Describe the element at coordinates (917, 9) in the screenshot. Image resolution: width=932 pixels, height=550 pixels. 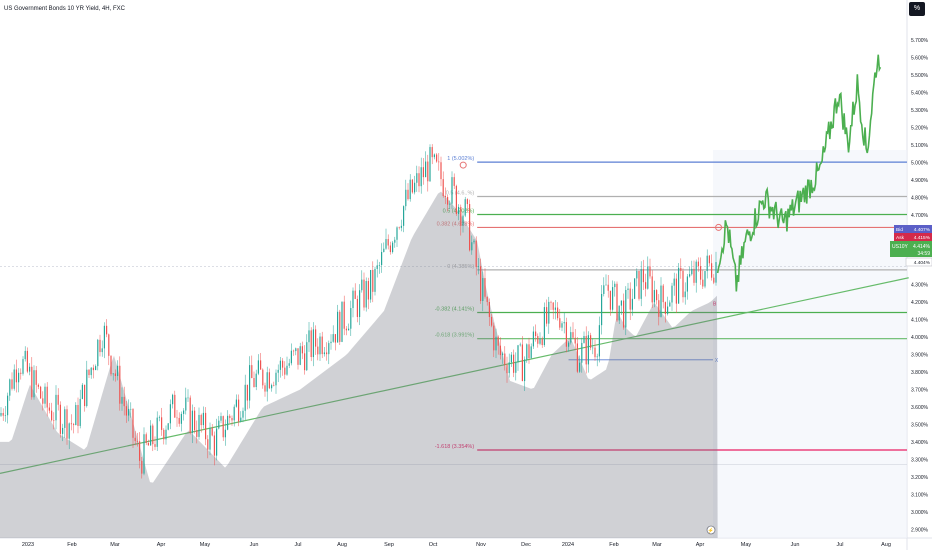
I see `unit-button: %` at that location.